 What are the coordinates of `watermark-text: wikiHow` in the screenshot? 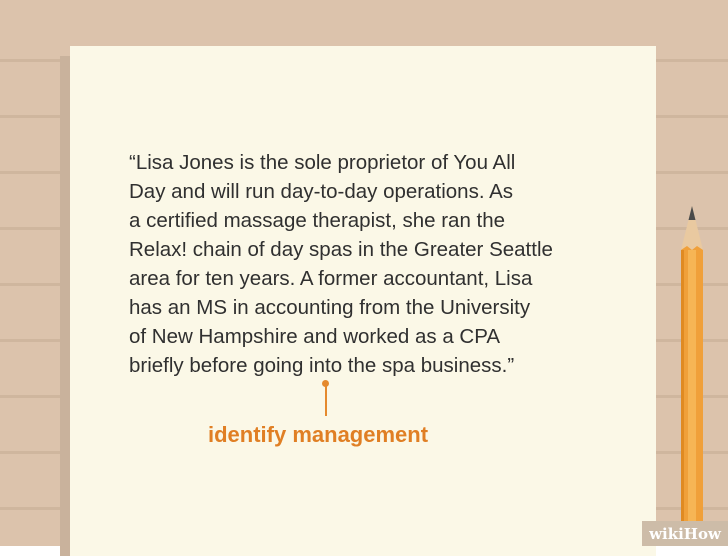 It's located at (685, 533).